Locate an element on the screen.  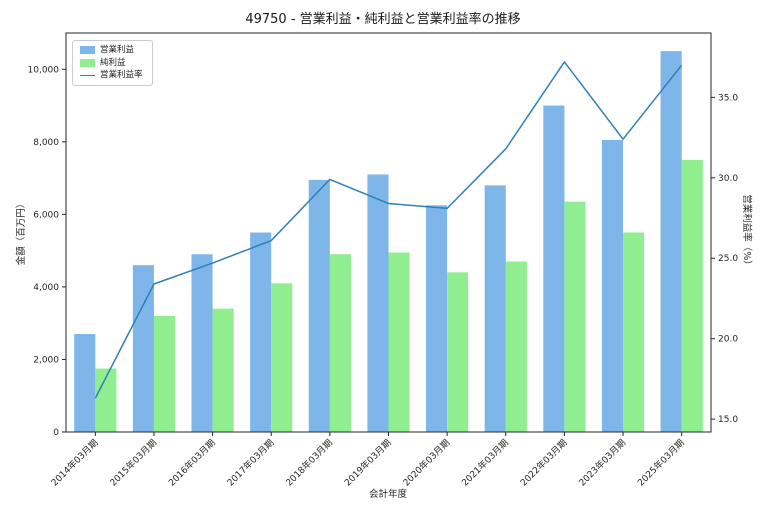
y-tick-label-left: 8,000 is located at coordinates (46, 143).